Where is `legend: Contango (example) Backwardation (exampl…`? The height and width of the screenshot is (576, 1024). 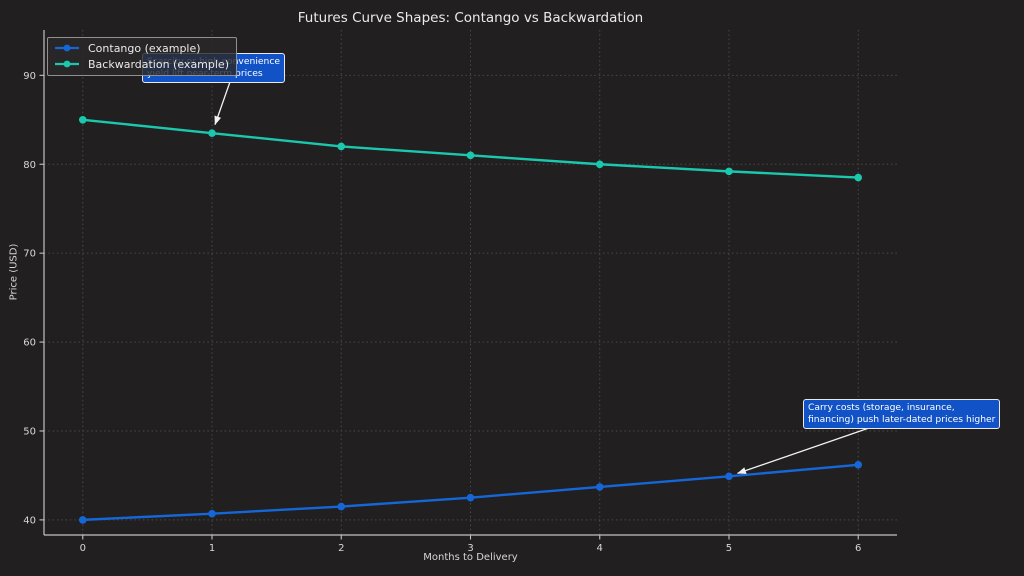 legend: Contango (example) Backwardation (exampl… is located at coordinates (142, 56).